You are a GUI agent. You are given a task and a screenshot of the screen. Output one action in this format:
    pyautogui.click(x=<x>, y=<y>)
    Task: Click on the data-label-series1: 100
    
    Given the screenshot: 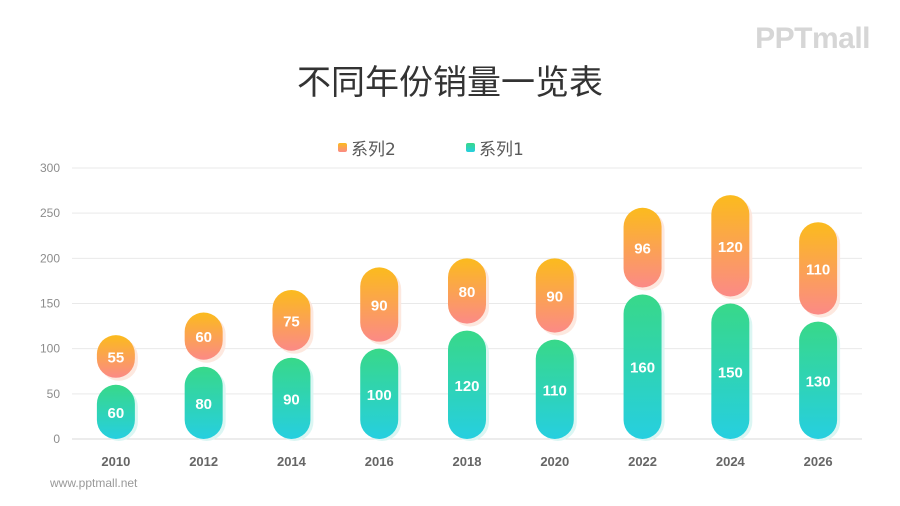 What is the action you would take?
    pyautogui.click(x=379, y=395)
    